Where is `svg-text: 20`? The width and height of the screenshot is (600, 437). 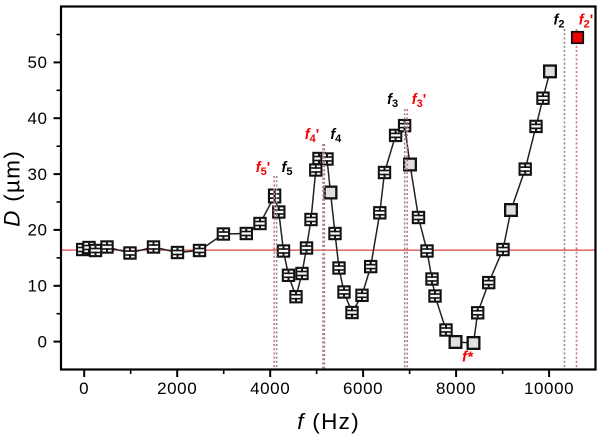
svg-text: 20 is located at coordinates (37, 230).